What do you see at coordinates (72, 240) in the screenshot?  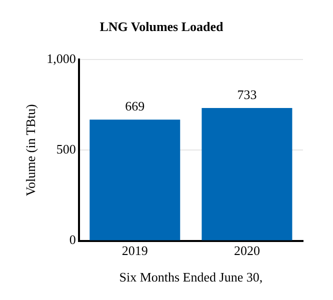 I see `y-tick-label: 0` at bounding box center [72, 240].